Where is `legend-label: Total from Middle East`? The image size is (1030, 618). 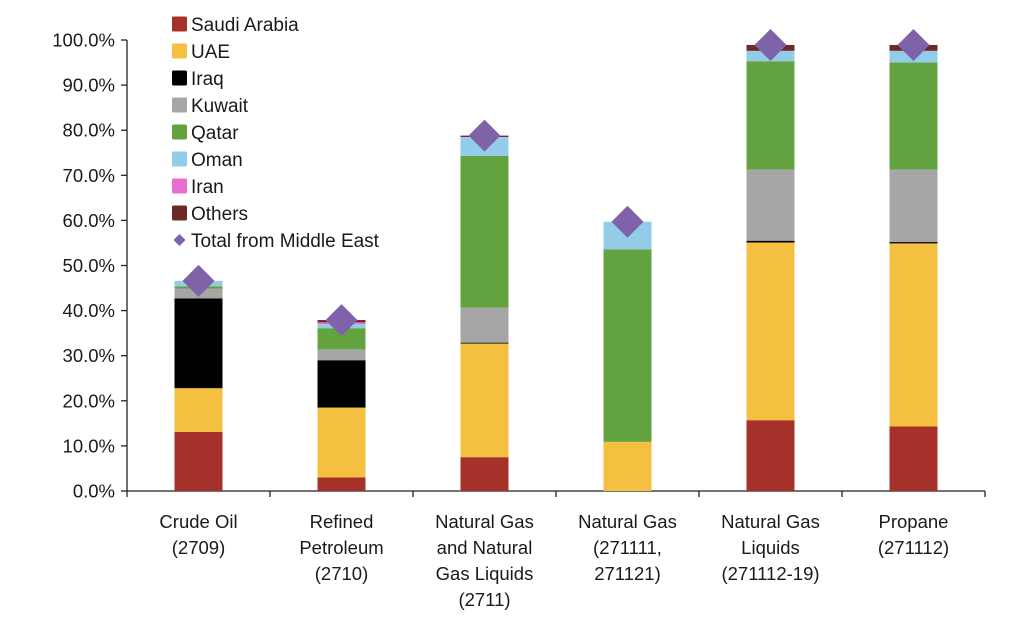 legend-label: Total from Middle East is located at coordinates (285, 241).